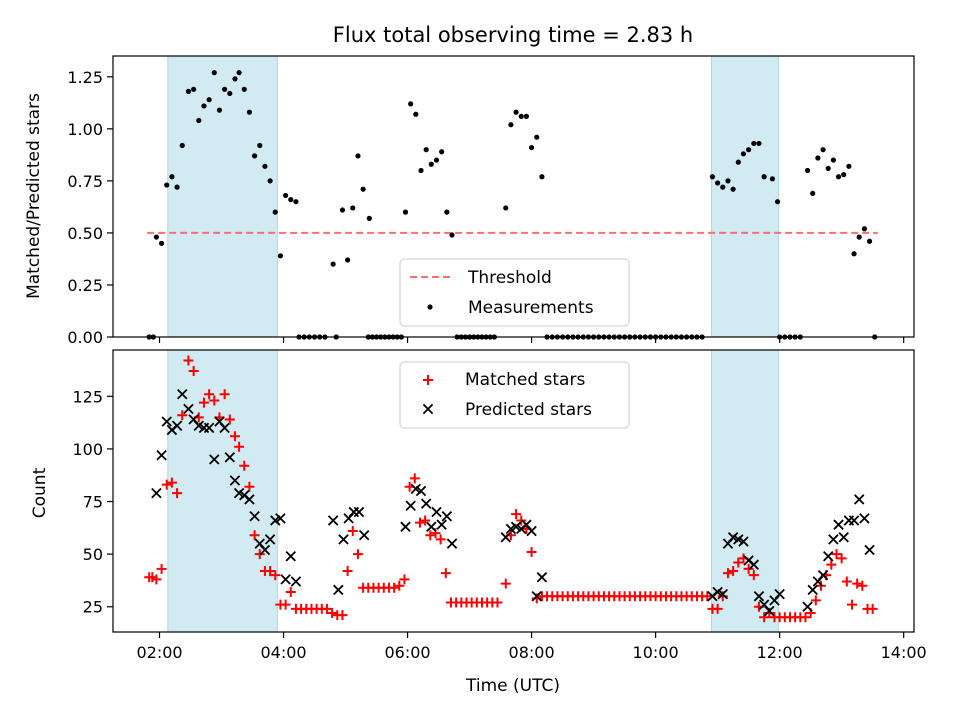 The image size is (960, 720). I want to click on count-y-tick-label: 100, so click(87, 449).